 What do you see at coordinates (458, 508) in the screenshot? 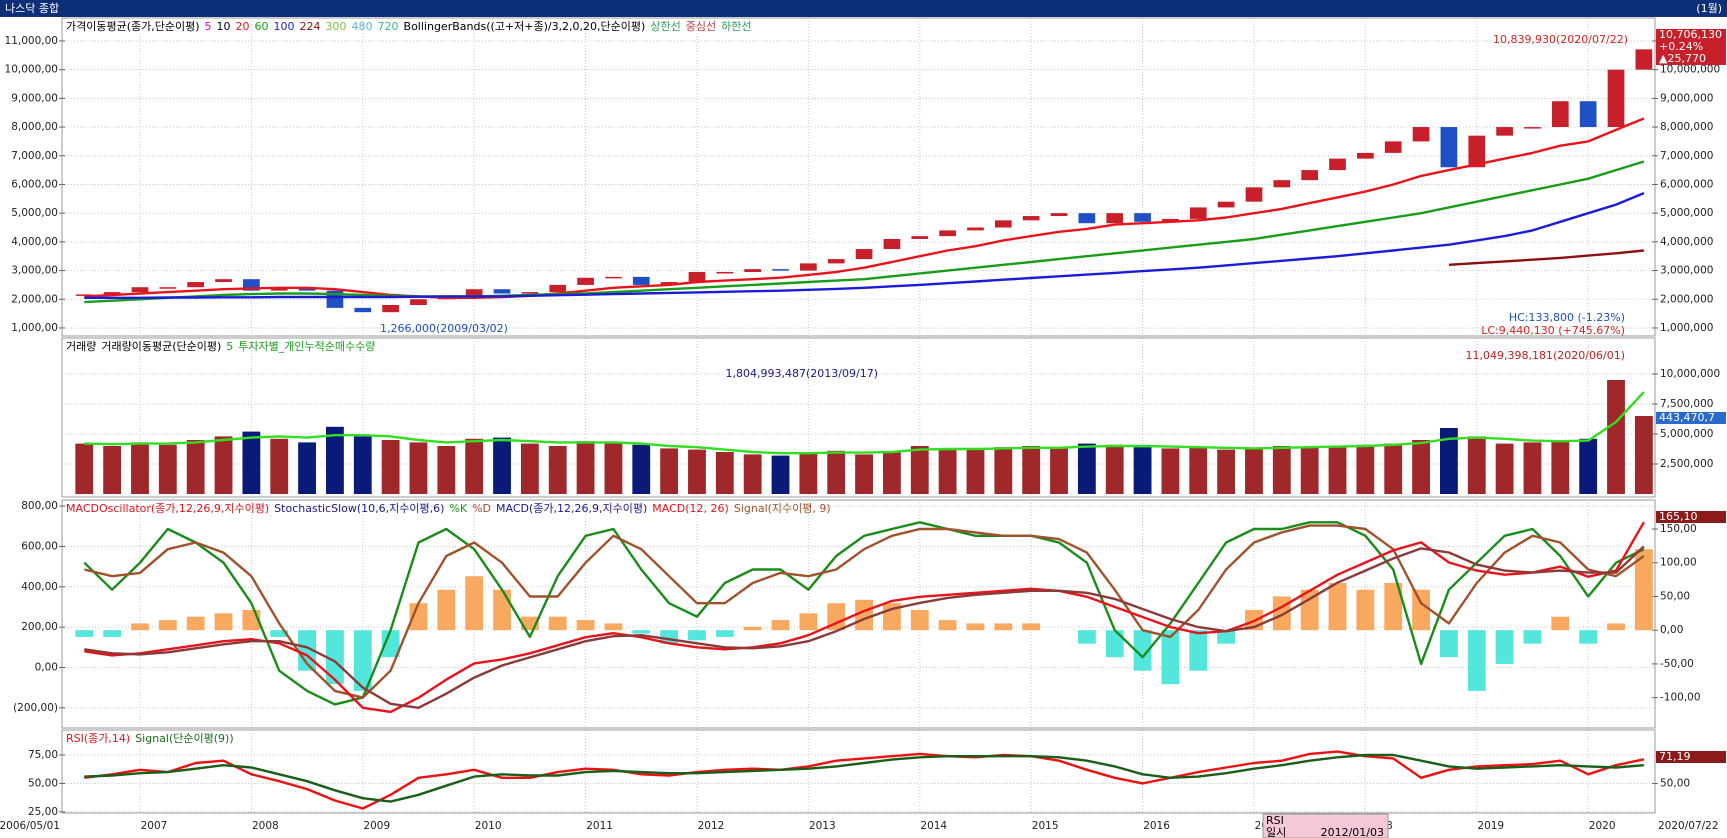
I see `legend-item: %K` at bounding box center [458, 508].